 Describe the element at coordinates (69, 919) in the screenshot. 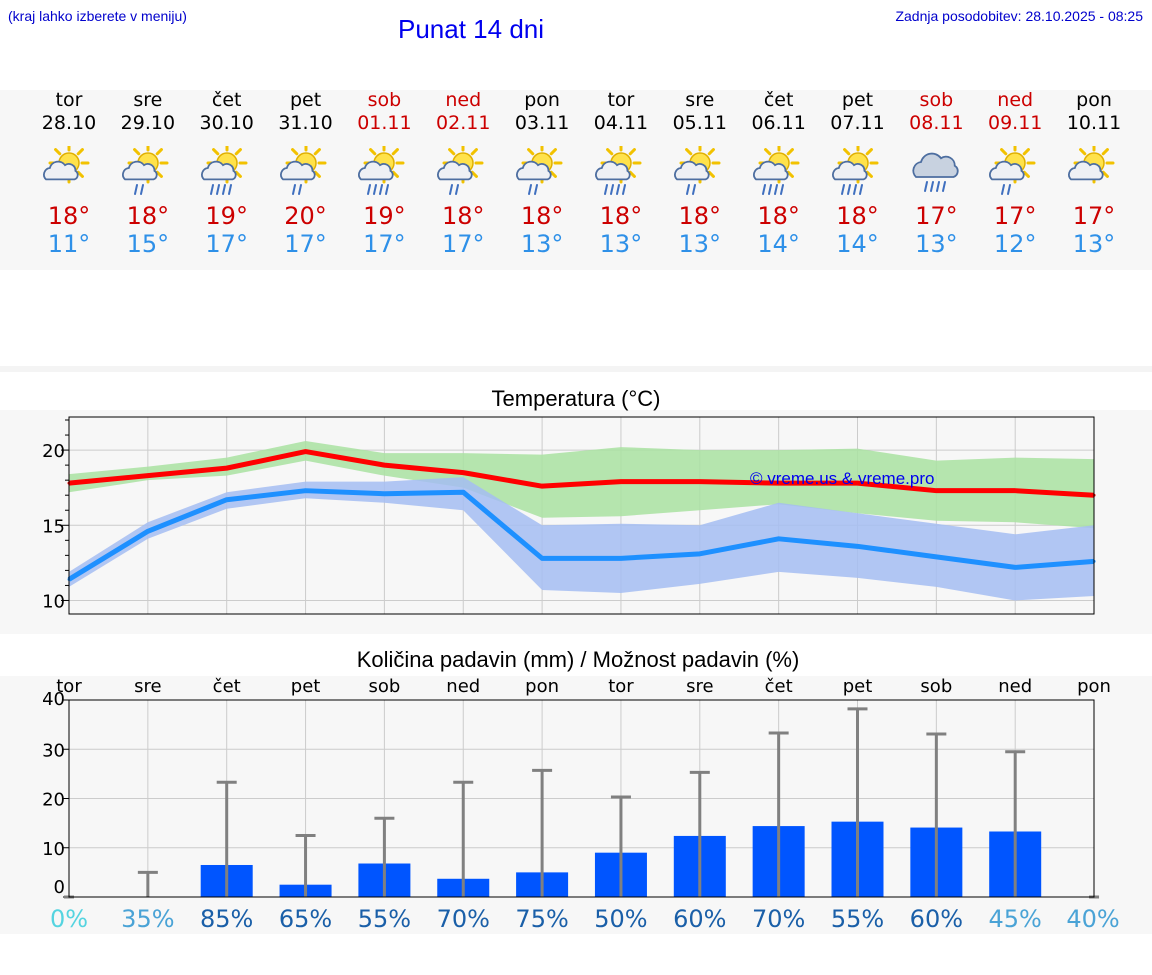

I see `precipitation-probability-label: 0%` at that location.